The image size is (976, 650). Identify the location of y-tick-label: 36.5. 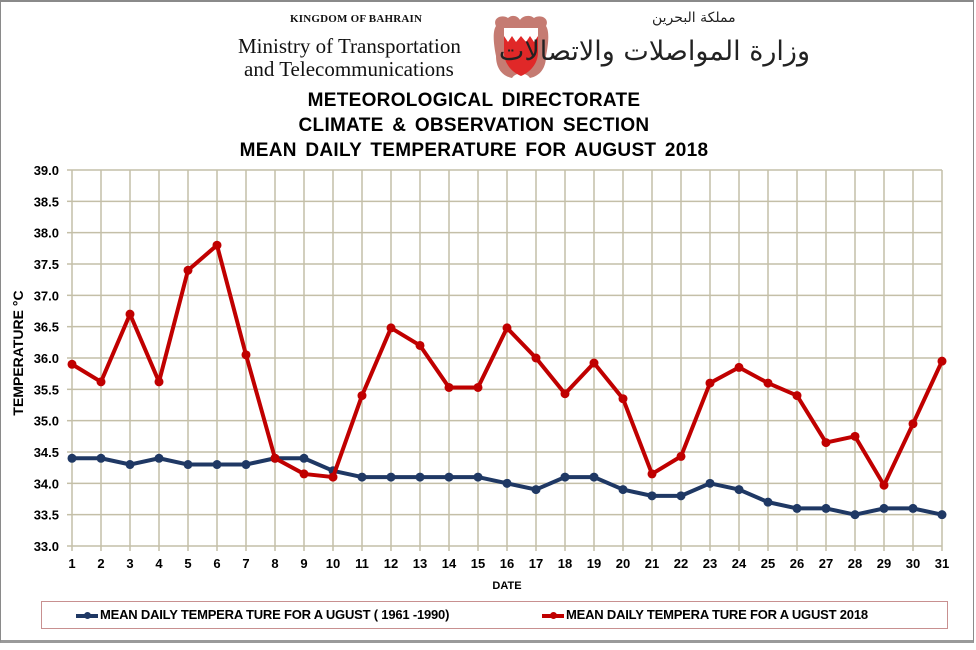
(46, 327).